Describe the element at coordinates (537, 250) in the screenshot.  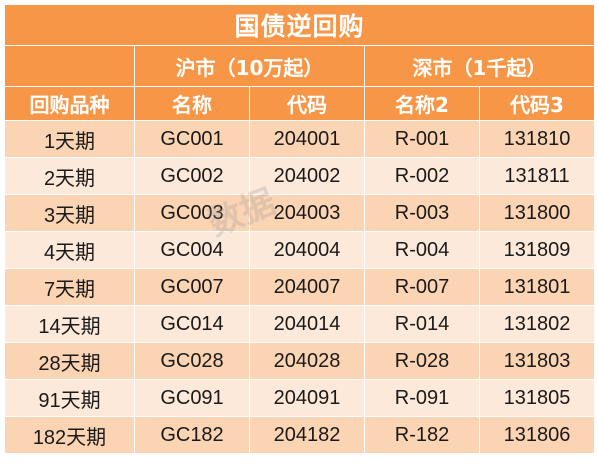
I see `table-cell: 131809` at that location.